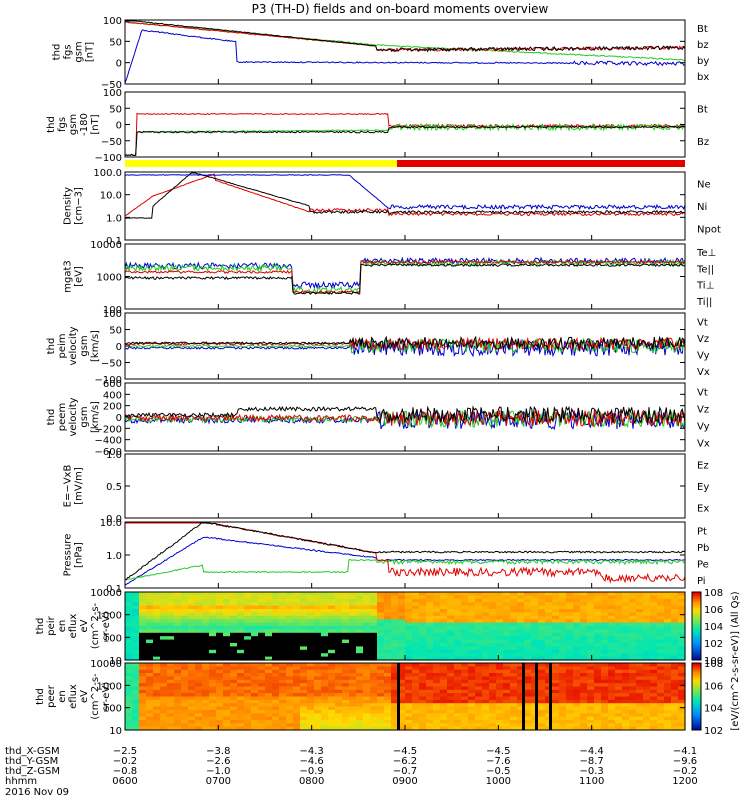 Image resolution: width=750 pixels, height=800 pixels. I want to click on colorbar-step, so click(696, 632).